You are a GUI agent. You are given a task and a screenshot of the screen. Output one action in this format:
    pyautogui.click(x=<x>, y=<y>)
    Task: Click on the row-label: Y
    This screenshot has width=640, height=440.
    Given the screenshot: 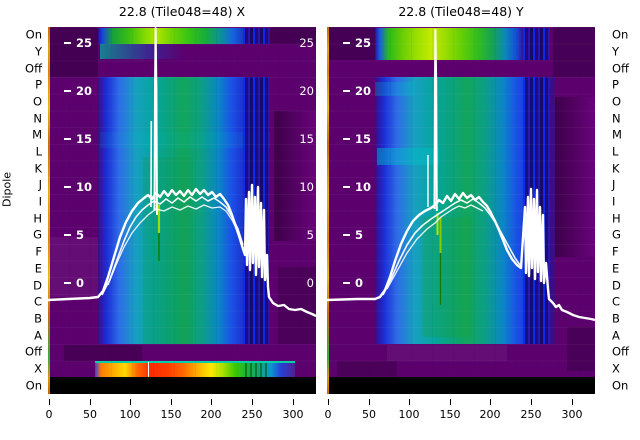 What is the action you would take?
    pyautogui.click(x=38, y=51)
    